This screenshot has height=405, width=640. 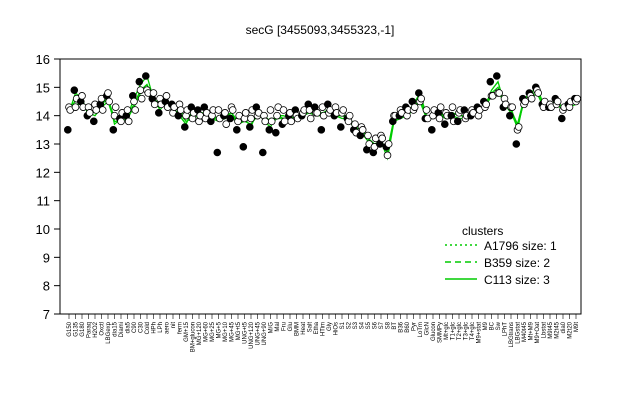 I want to click on x-tick-label: Cold, so click(x=148, y=328).